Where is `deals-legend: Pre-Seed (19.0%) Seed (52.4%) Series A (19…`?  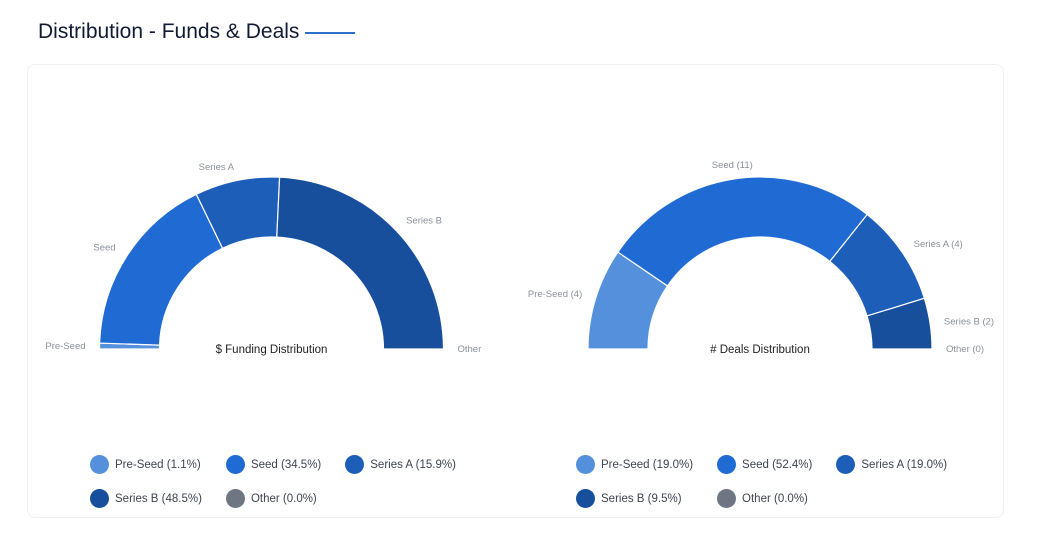 deals-legend: Pre-Seed (19.0%) Seed (52.4%) Series A (19… is located at coordinates (761, 481).